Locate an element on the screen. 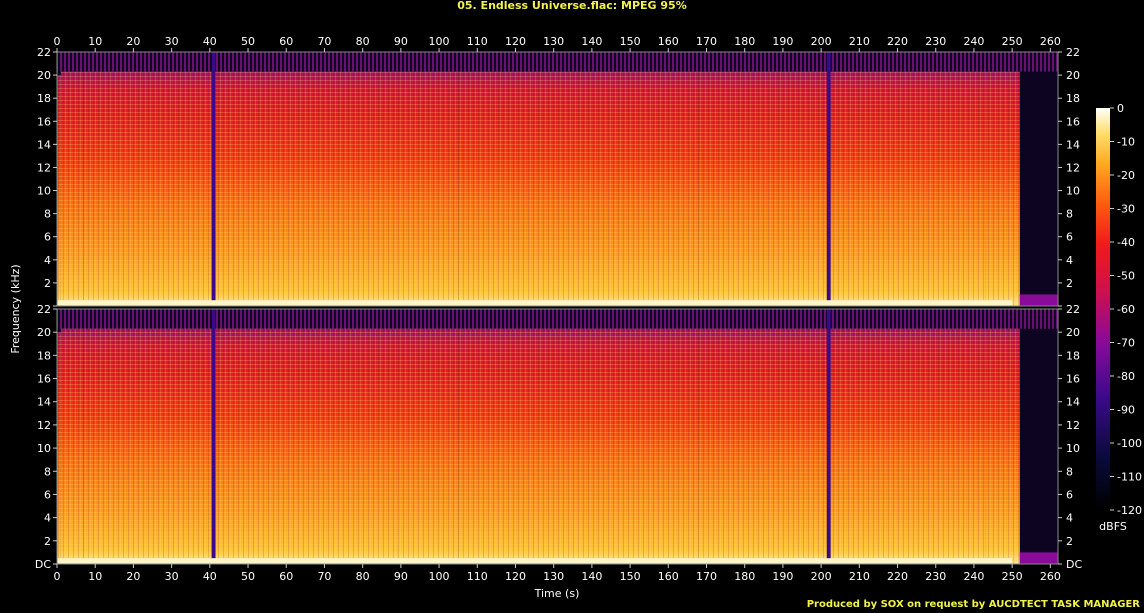 Image resolution: width=1144 pixels, height=613 pixels. x-tick-label-bottom: 10 is located at coordinates (95, 576).